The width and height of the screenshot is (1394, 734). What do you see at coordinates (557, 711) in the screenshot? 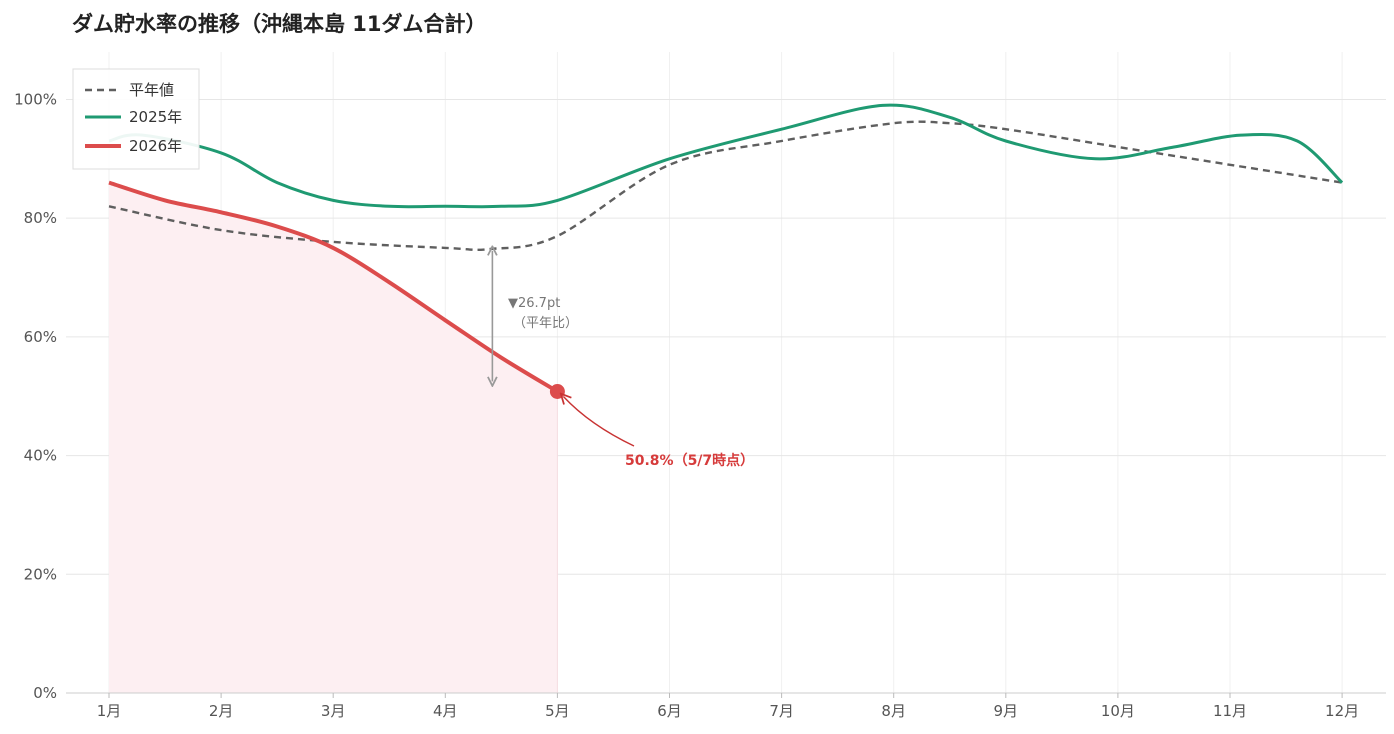
I see `x-tick-label: 5月` at bounding box center [557, 711].